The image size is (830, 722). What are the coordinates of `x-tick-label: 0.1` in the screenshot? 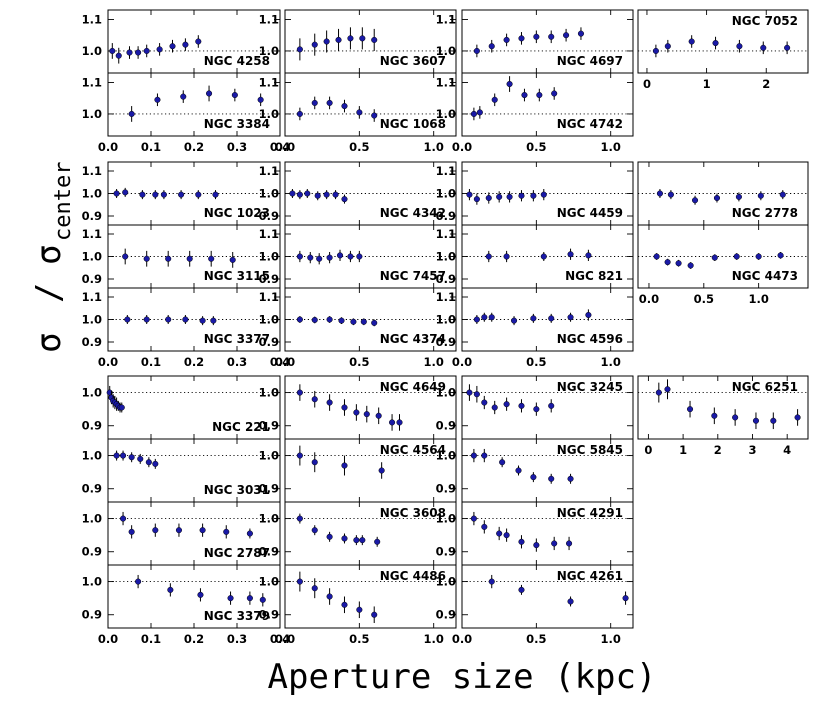 It's located at (151, 147).